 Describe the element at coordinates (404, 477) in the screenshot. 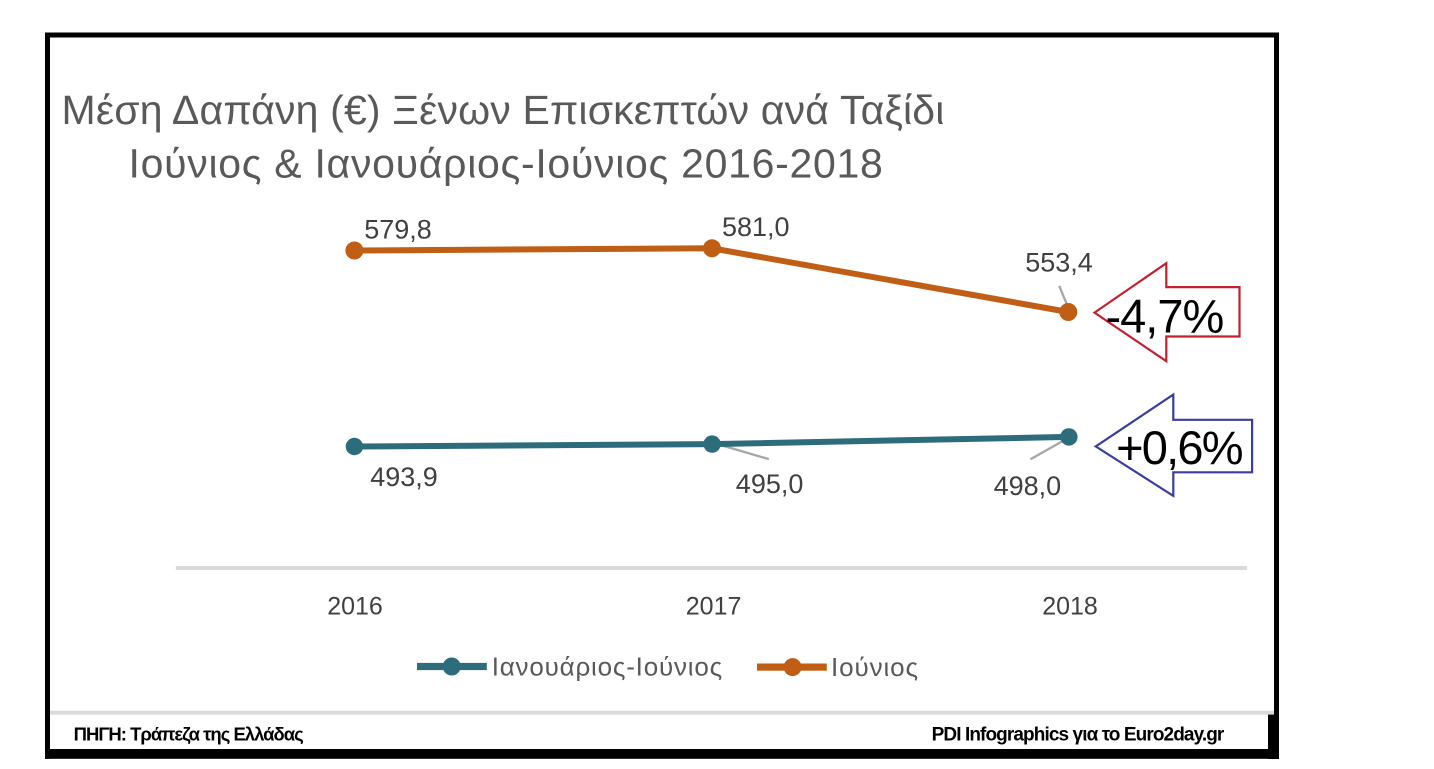

I see `svg-text: 493,9` at that location.